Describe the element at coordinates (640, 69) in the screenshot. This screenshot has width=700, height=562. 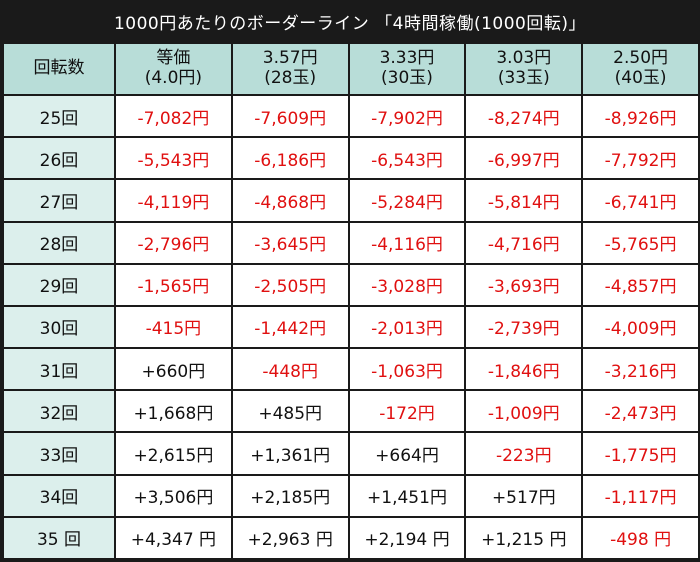
I see `header-rate-40: 2.50円 (40玉)` at that location.